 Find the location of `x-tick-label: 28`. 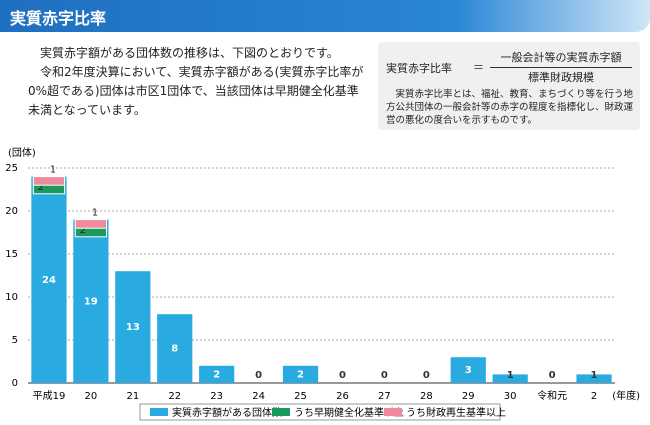

x-tick-label: 28 is located at coordinates (426, 396).